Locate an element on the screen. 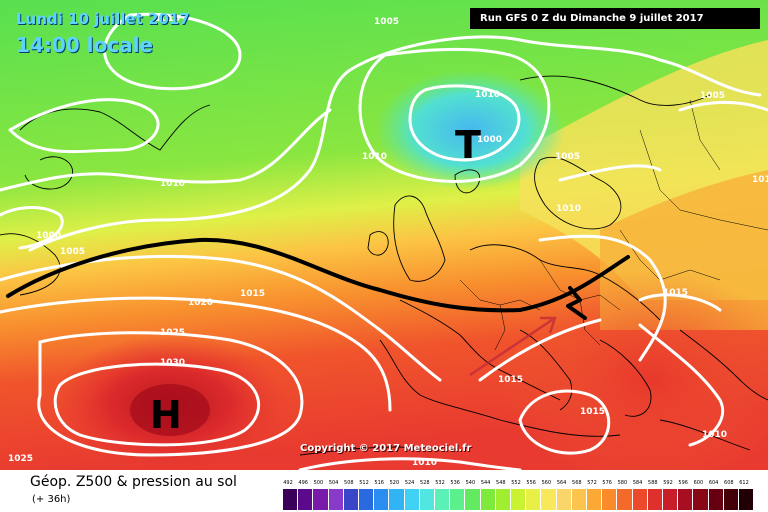  high-pressure-inner is located at coordinates (170, 410).